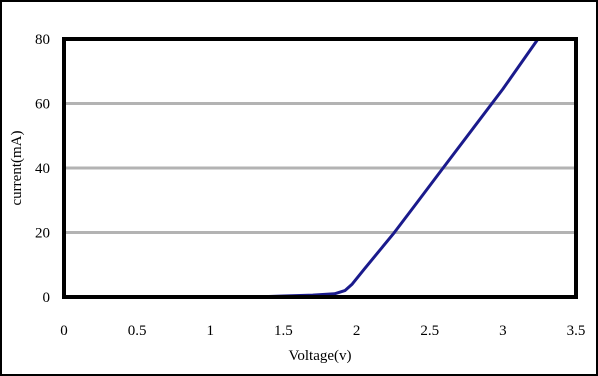 The height and width of the screenshot is (376, 598). Describe the element at coordinates (211, 331) in the screenshot. I see `x-tick-label: 1` at that location.